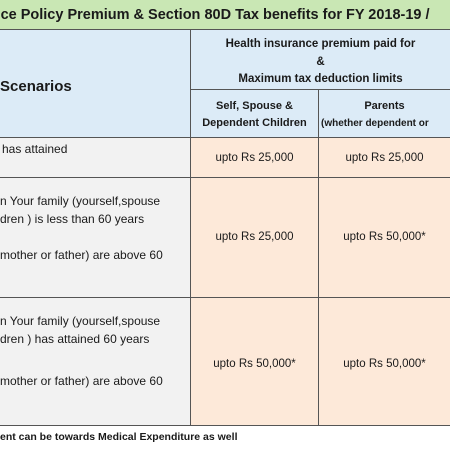  I want to click on row-2-desc-line2: dren ) is less than 60 years, so click(72, 219).